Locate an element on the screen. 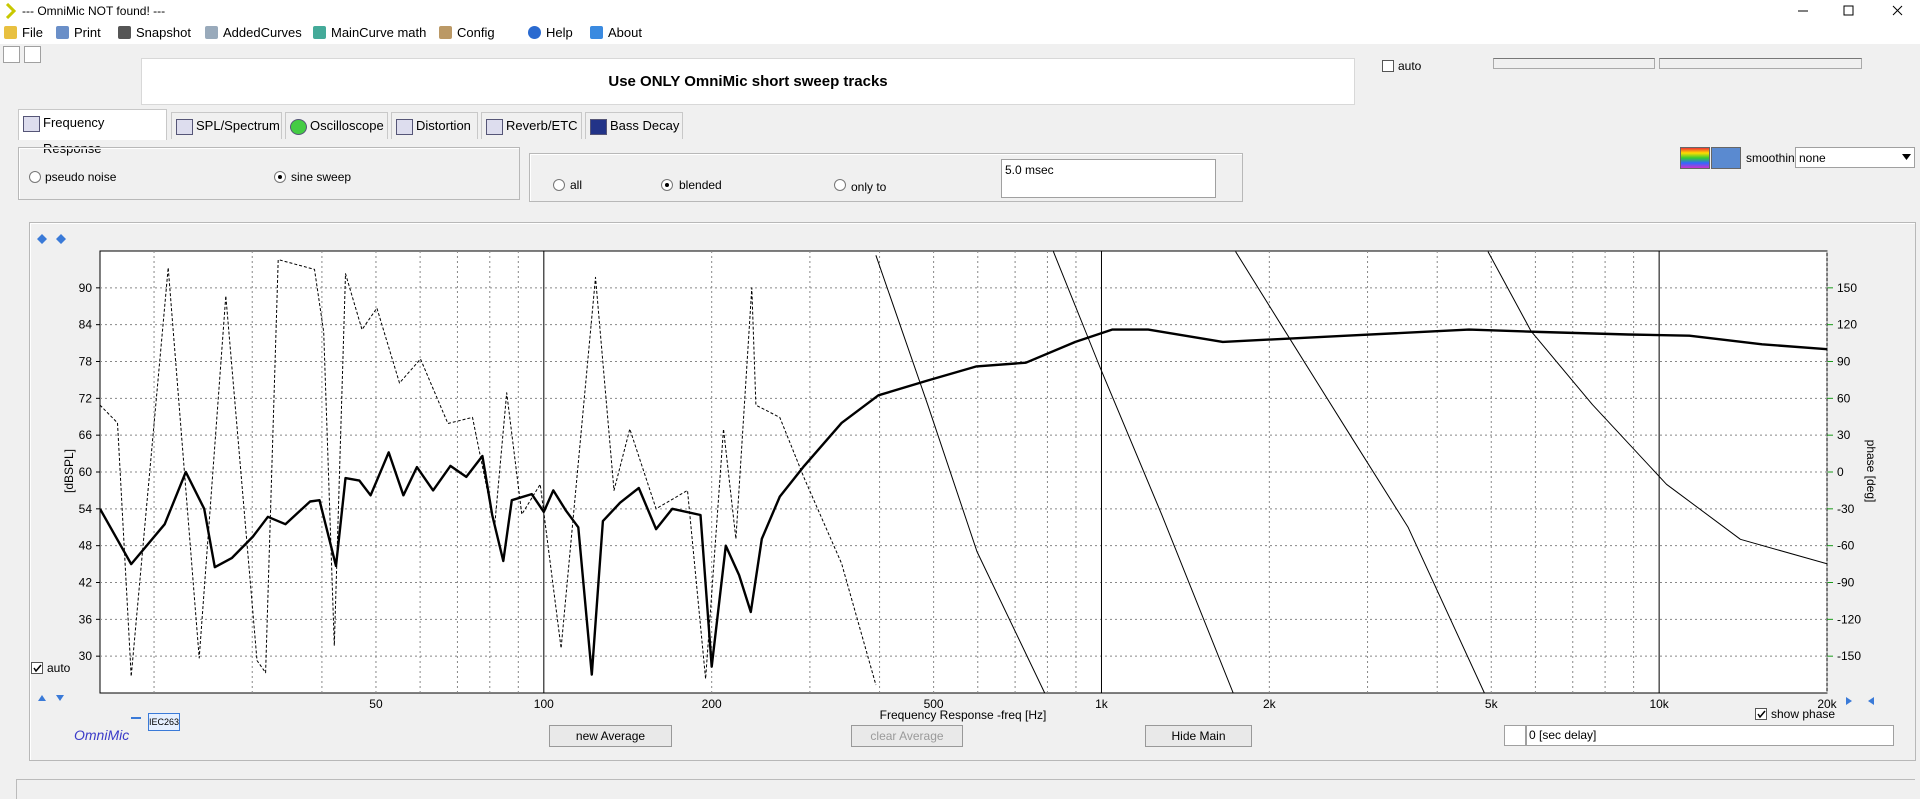  title-bar: --- OmniMic NOT found! --- is located at coordinates (960, 11).